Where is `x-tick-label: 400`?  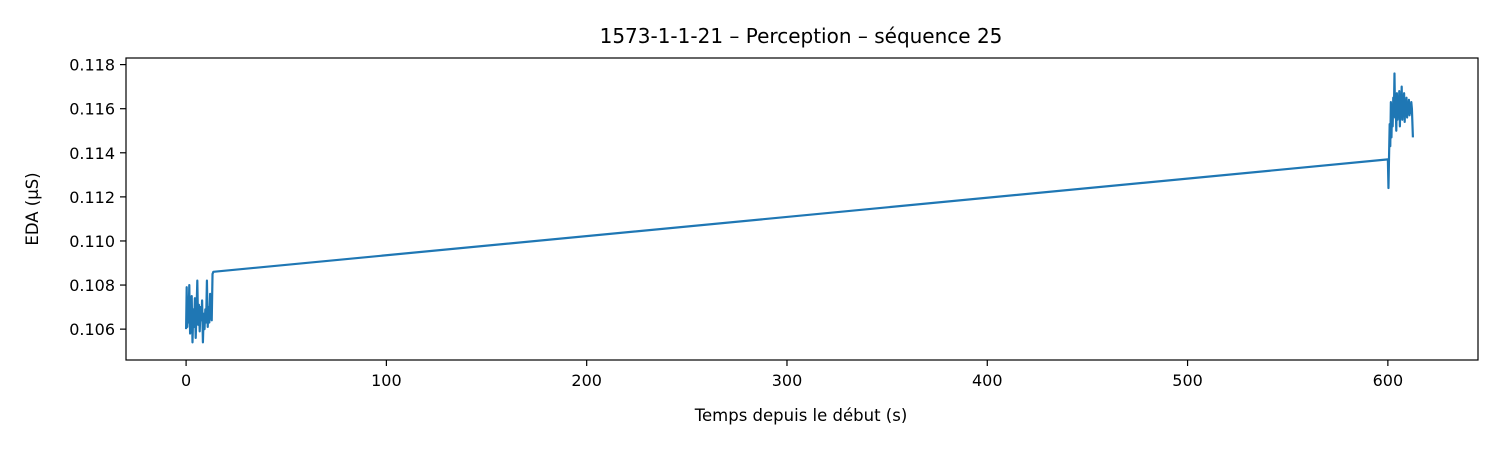
x-tick-label: 400 is located at coordinates (987, 380).